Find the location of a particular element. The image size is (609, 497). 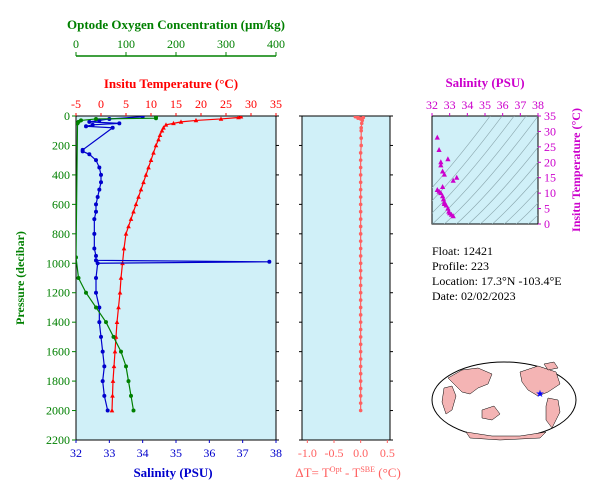

date-label: Date: is located at coordinates (445, 296).